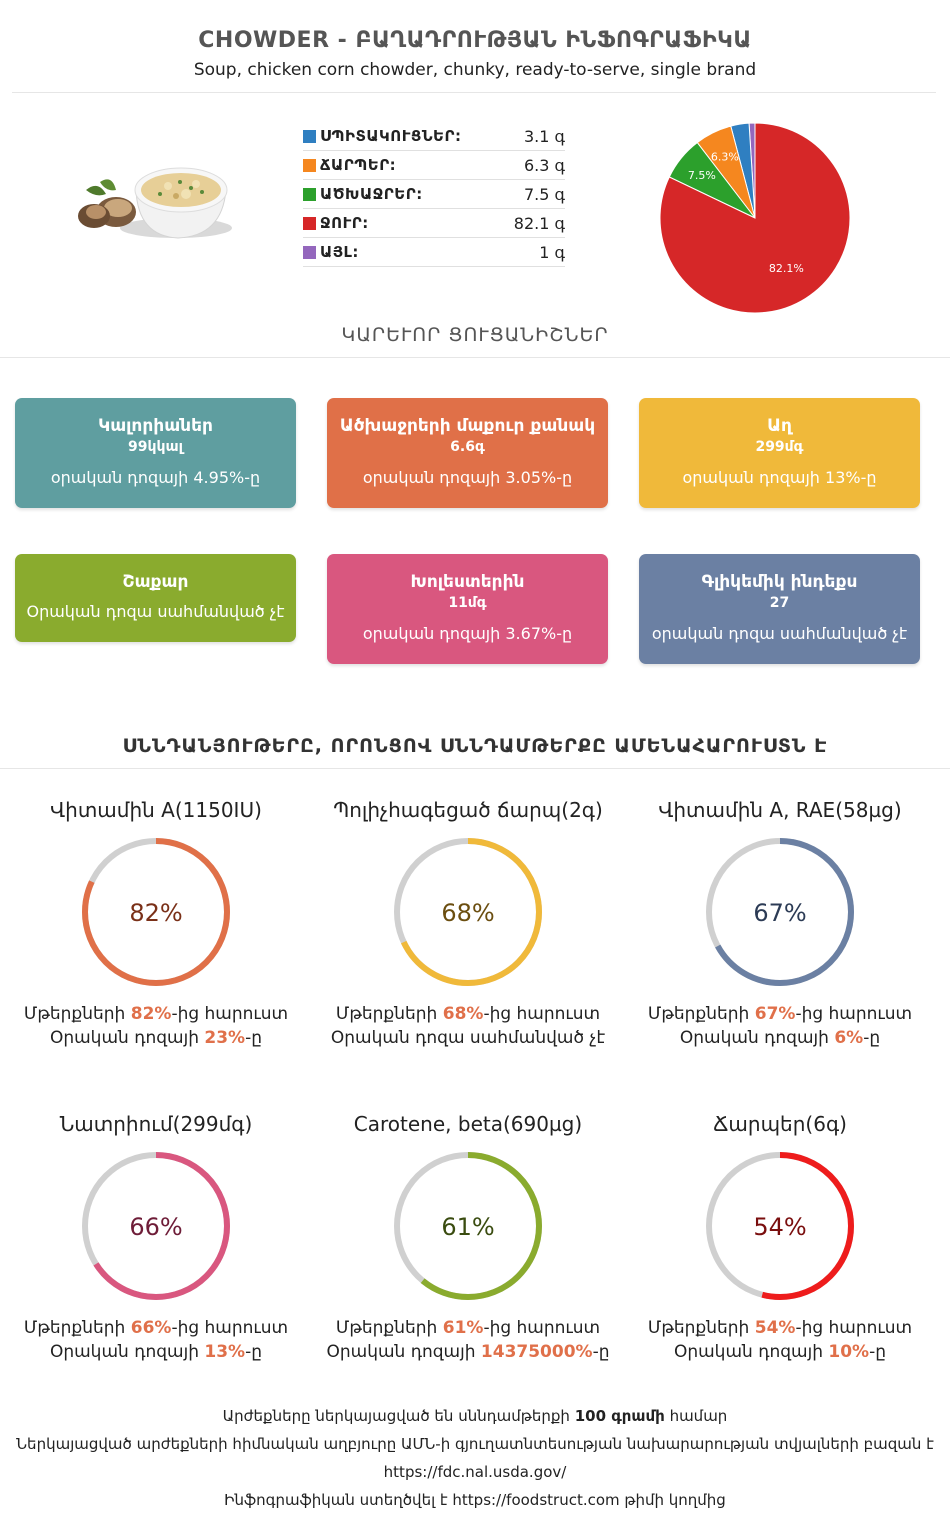 The height and width of the screenshot is (1529, 950). What do you see at coordinates (786, 268) in the screenshot?
I see `pie-label: 82.1%` at bounding box center [786, 268].